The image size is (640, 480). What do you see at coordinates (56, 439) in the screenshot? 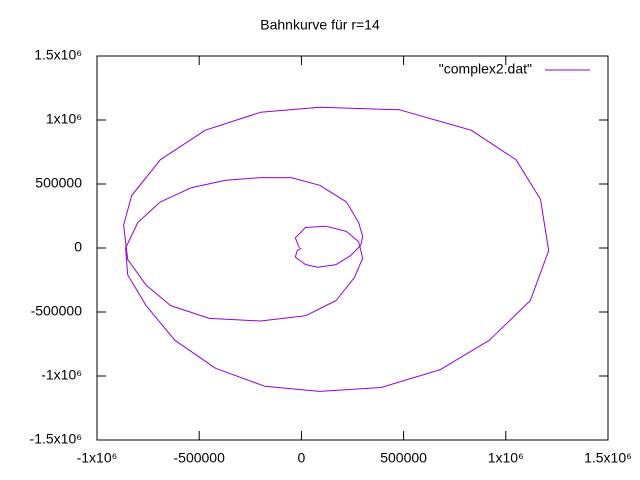
I see `y-tick-label: -1.5x10⁶` at bounding box center [56, 439].